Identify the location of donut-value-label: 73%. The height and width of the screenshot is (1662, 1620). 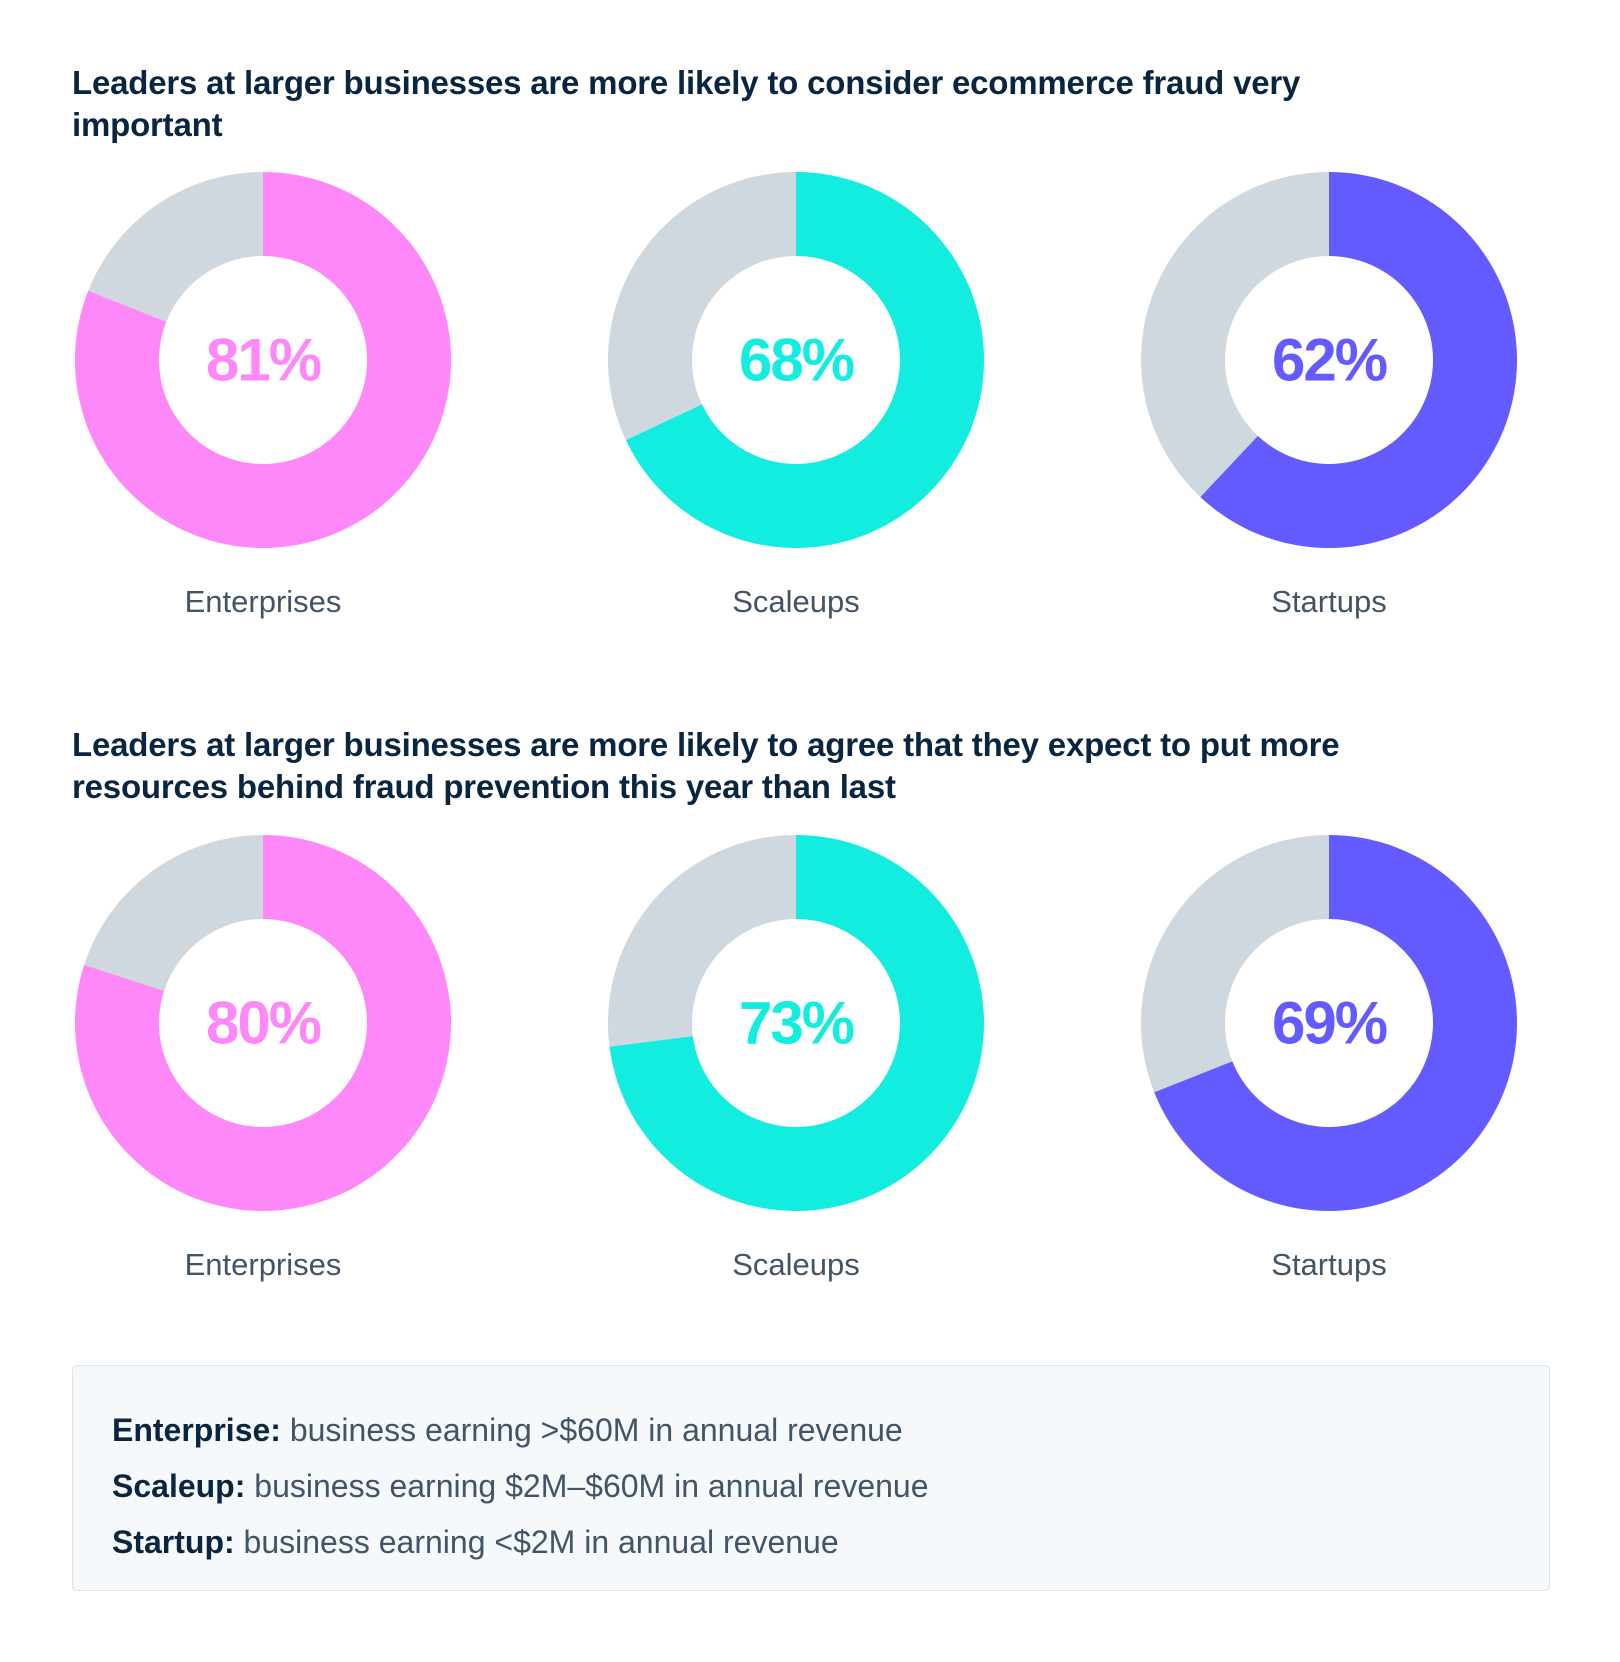
(796, 1023).